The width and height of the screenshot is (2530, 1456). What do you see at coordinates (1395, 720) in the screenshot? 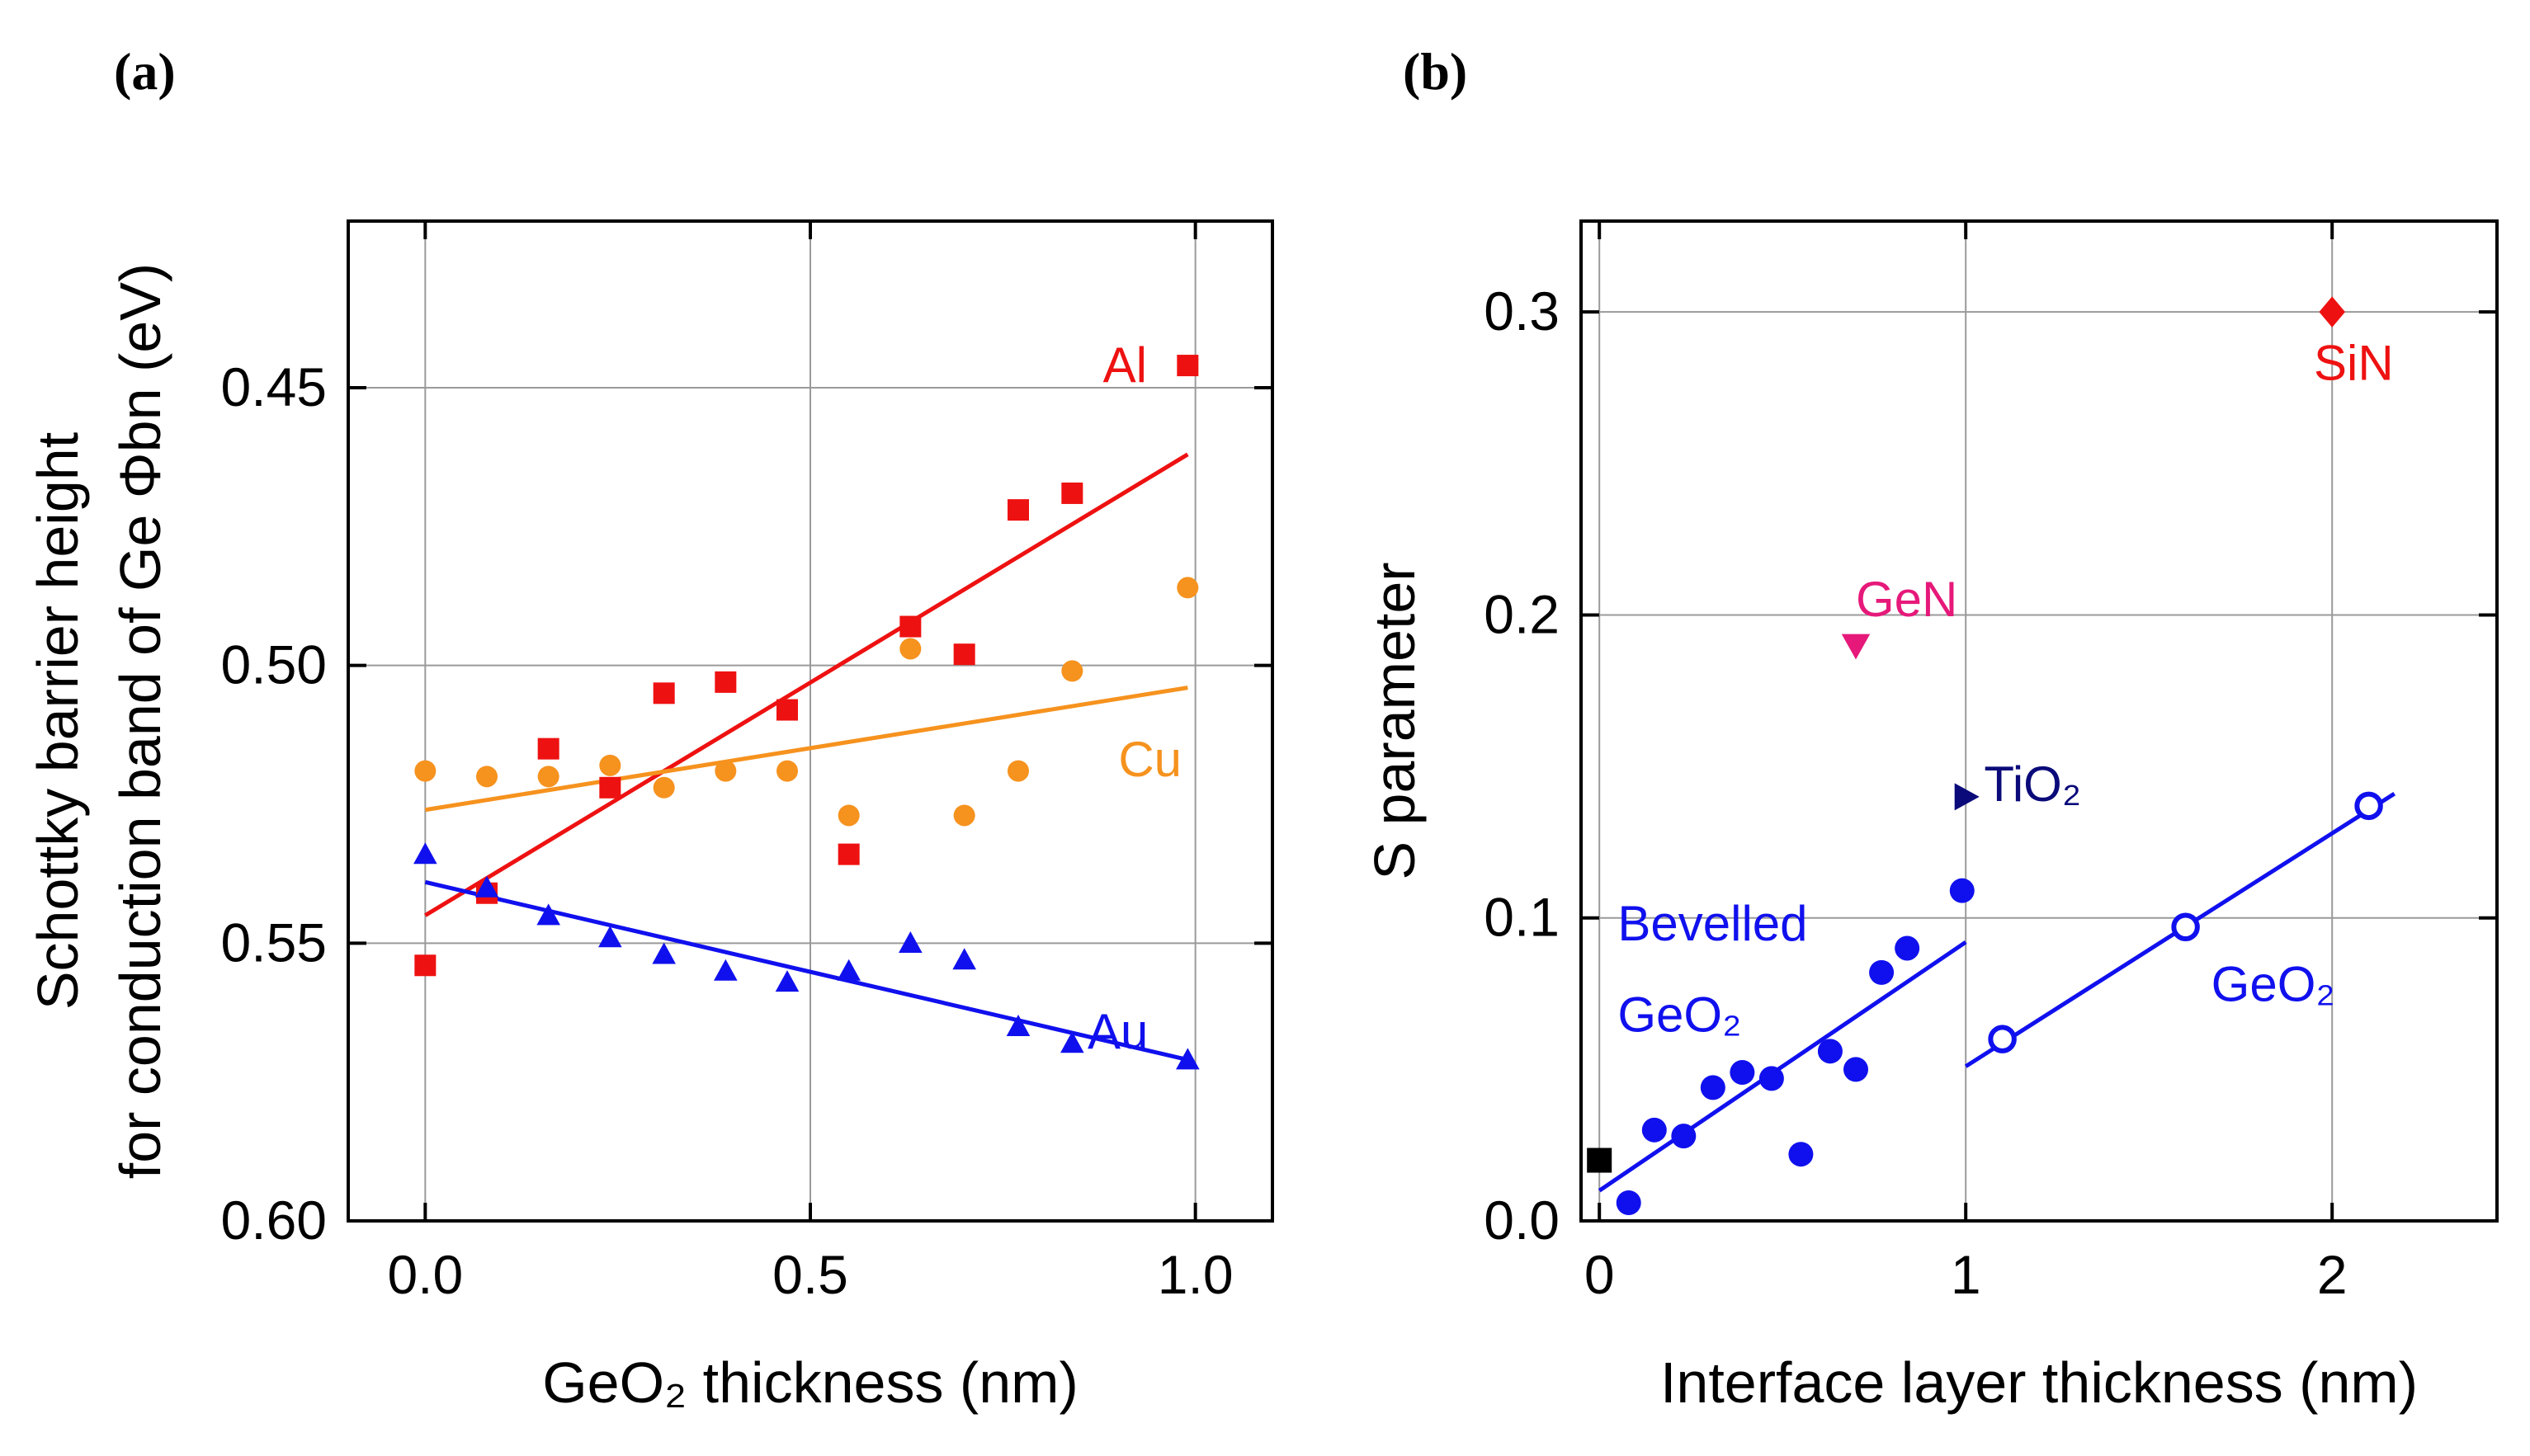
I see `y-axis-title: S parameter` at bounding box center [1395, 720].